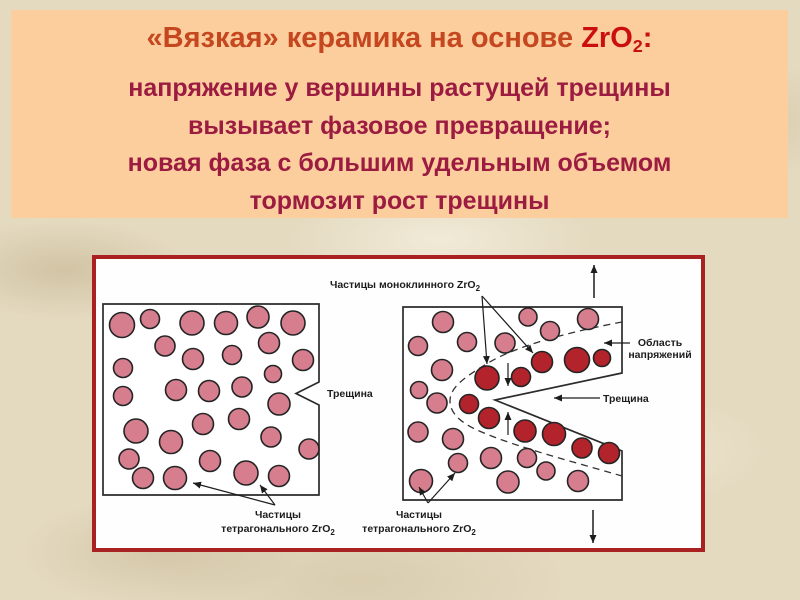 Image resolution: width=800 pixels, height=600 pixels. I want to click on tetragonal-label-right-line1: Частицы, so click(419, 515).